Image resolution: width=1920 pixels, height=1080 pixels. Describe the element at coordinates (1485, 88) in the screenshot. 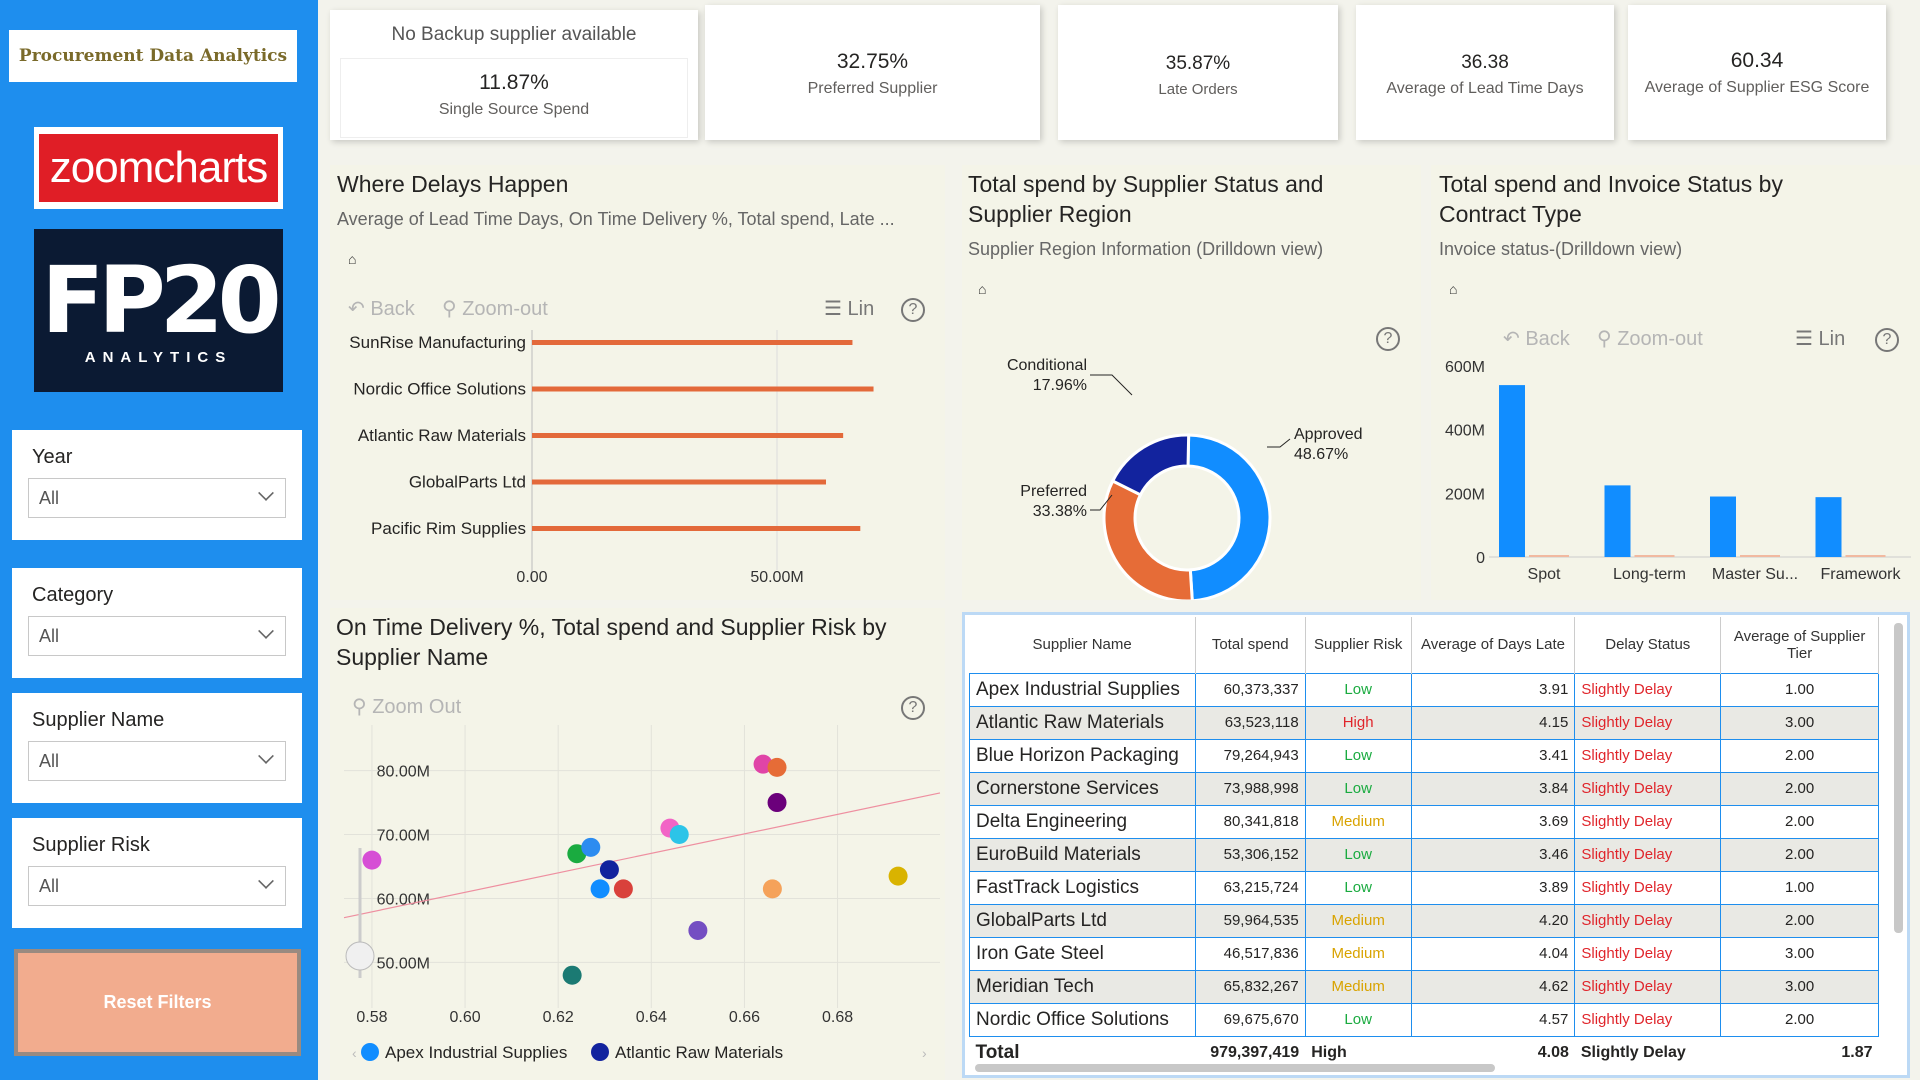

I see `lead-label: Average of Lead Time Days` at that location.